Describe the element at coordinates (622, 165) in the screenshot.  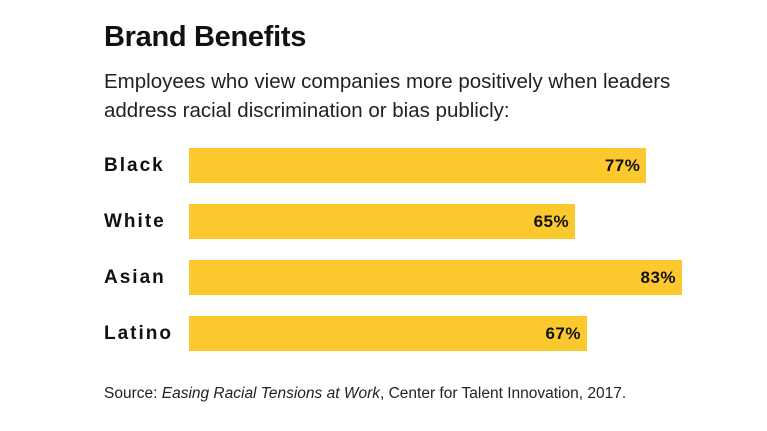
I see `value-label-black: 77%` at that location.